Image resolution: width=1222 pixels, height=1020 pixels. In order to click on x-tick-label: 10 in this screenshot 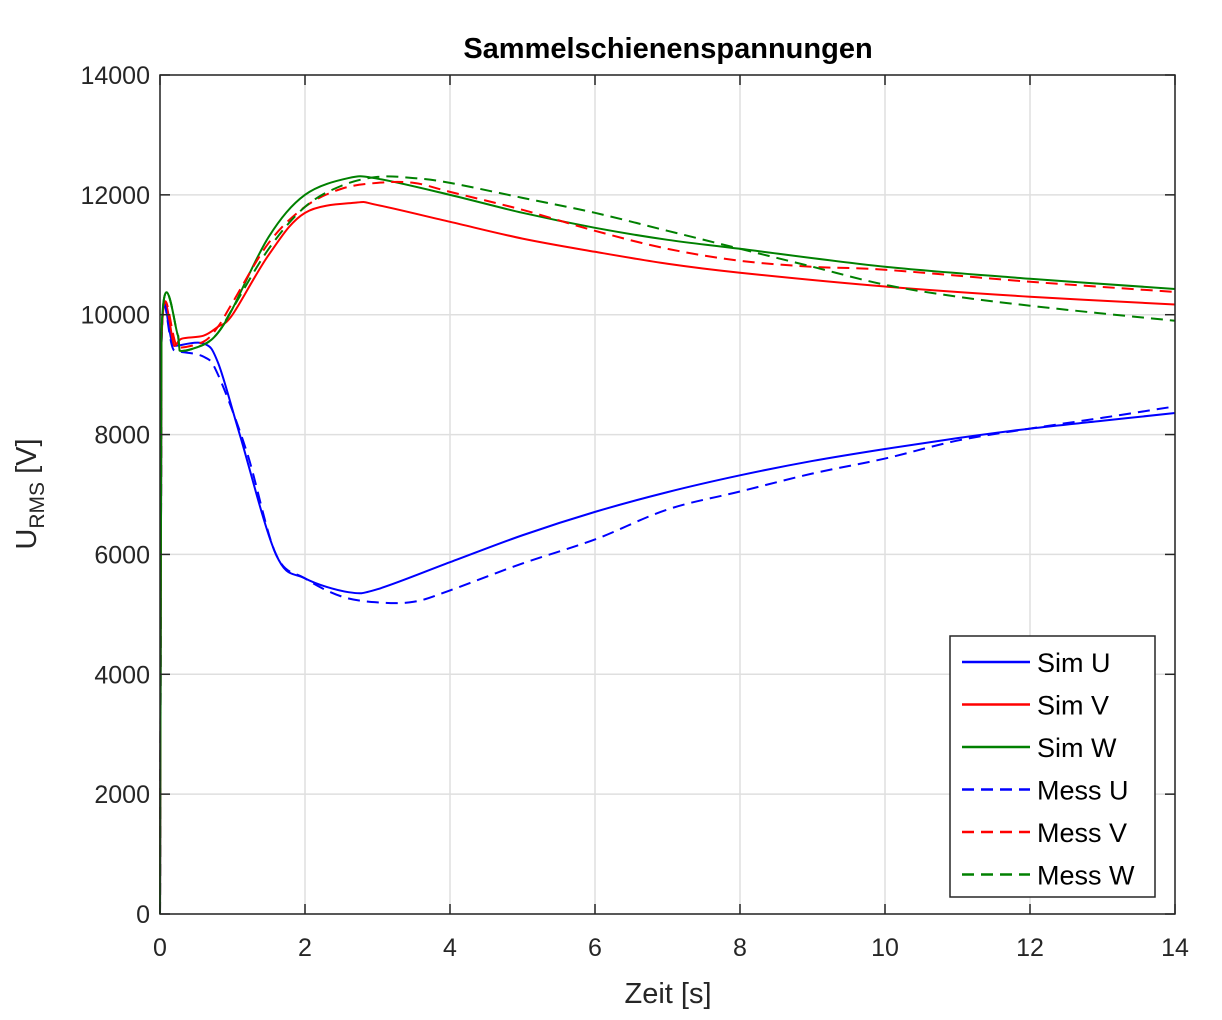, I will do `click(885, 948)`.